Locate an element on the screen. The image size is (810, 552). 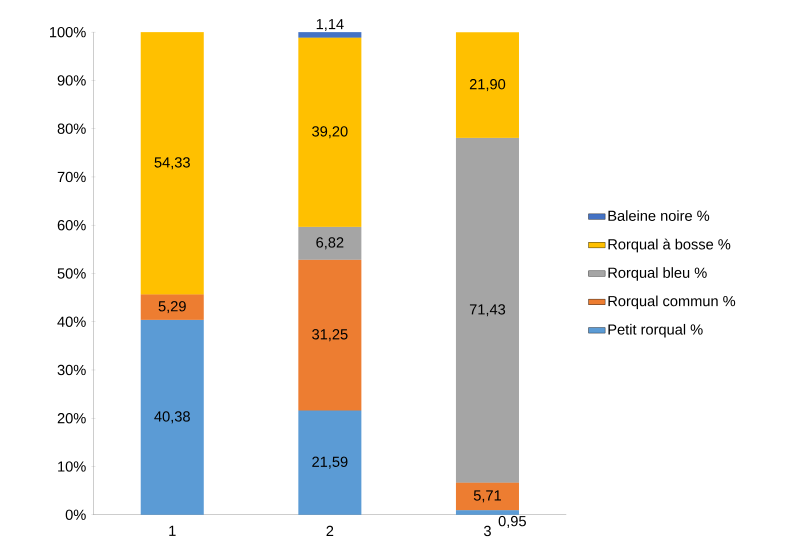
x-tick-label: 1 is located at coordinates (172, 531).